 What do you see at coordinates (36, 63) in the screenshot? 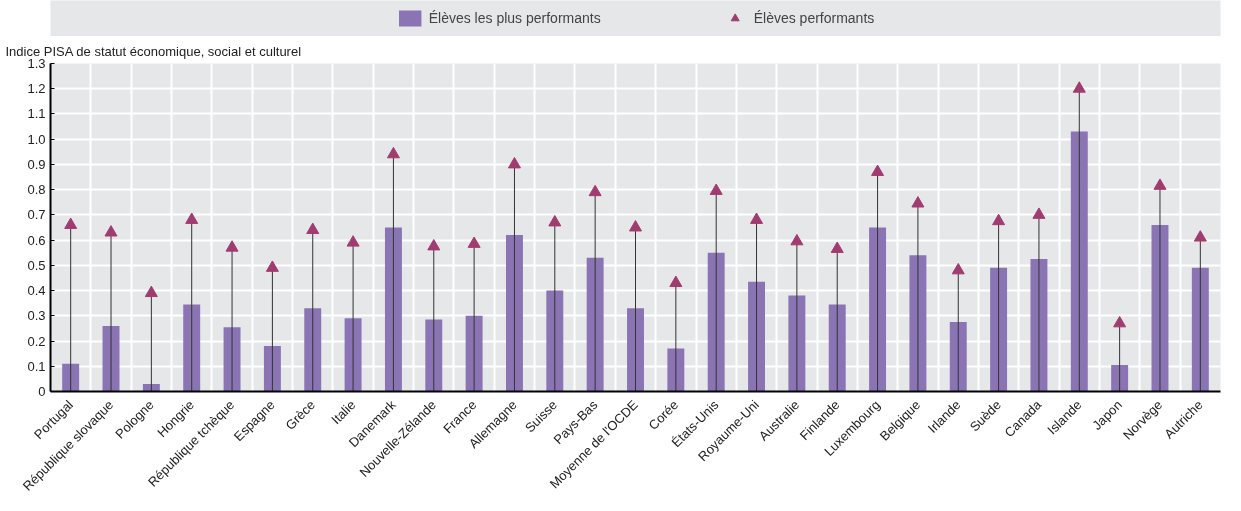
I see `y-tick-label: 1.3` at bounding box center [36, 63].